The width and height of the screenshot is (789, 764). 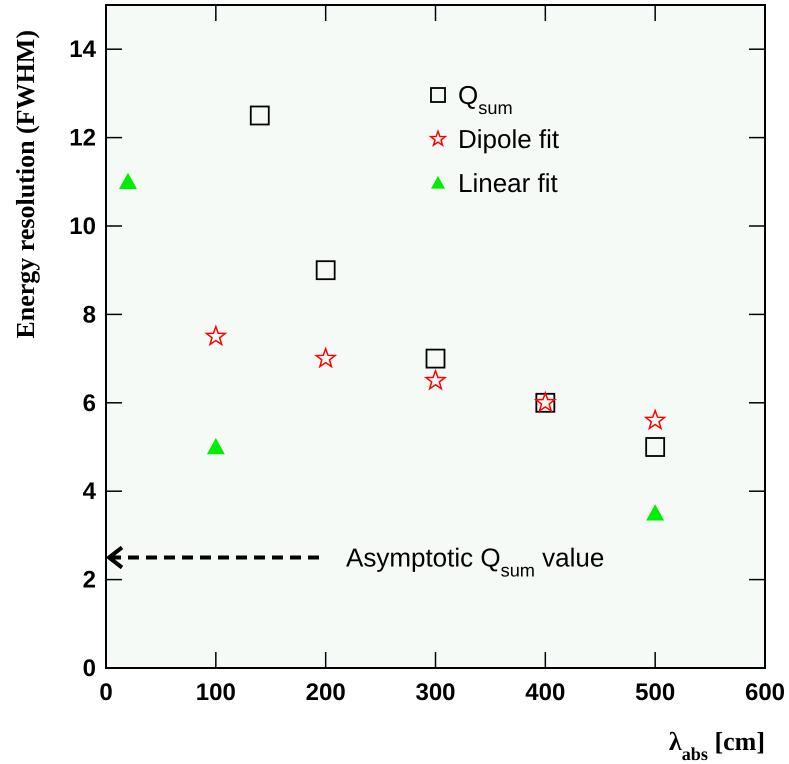 What do you see at coordinates (326, 692) in the screenshot?
I see `x-tick-label: 200` at bounding box center [326, 692].